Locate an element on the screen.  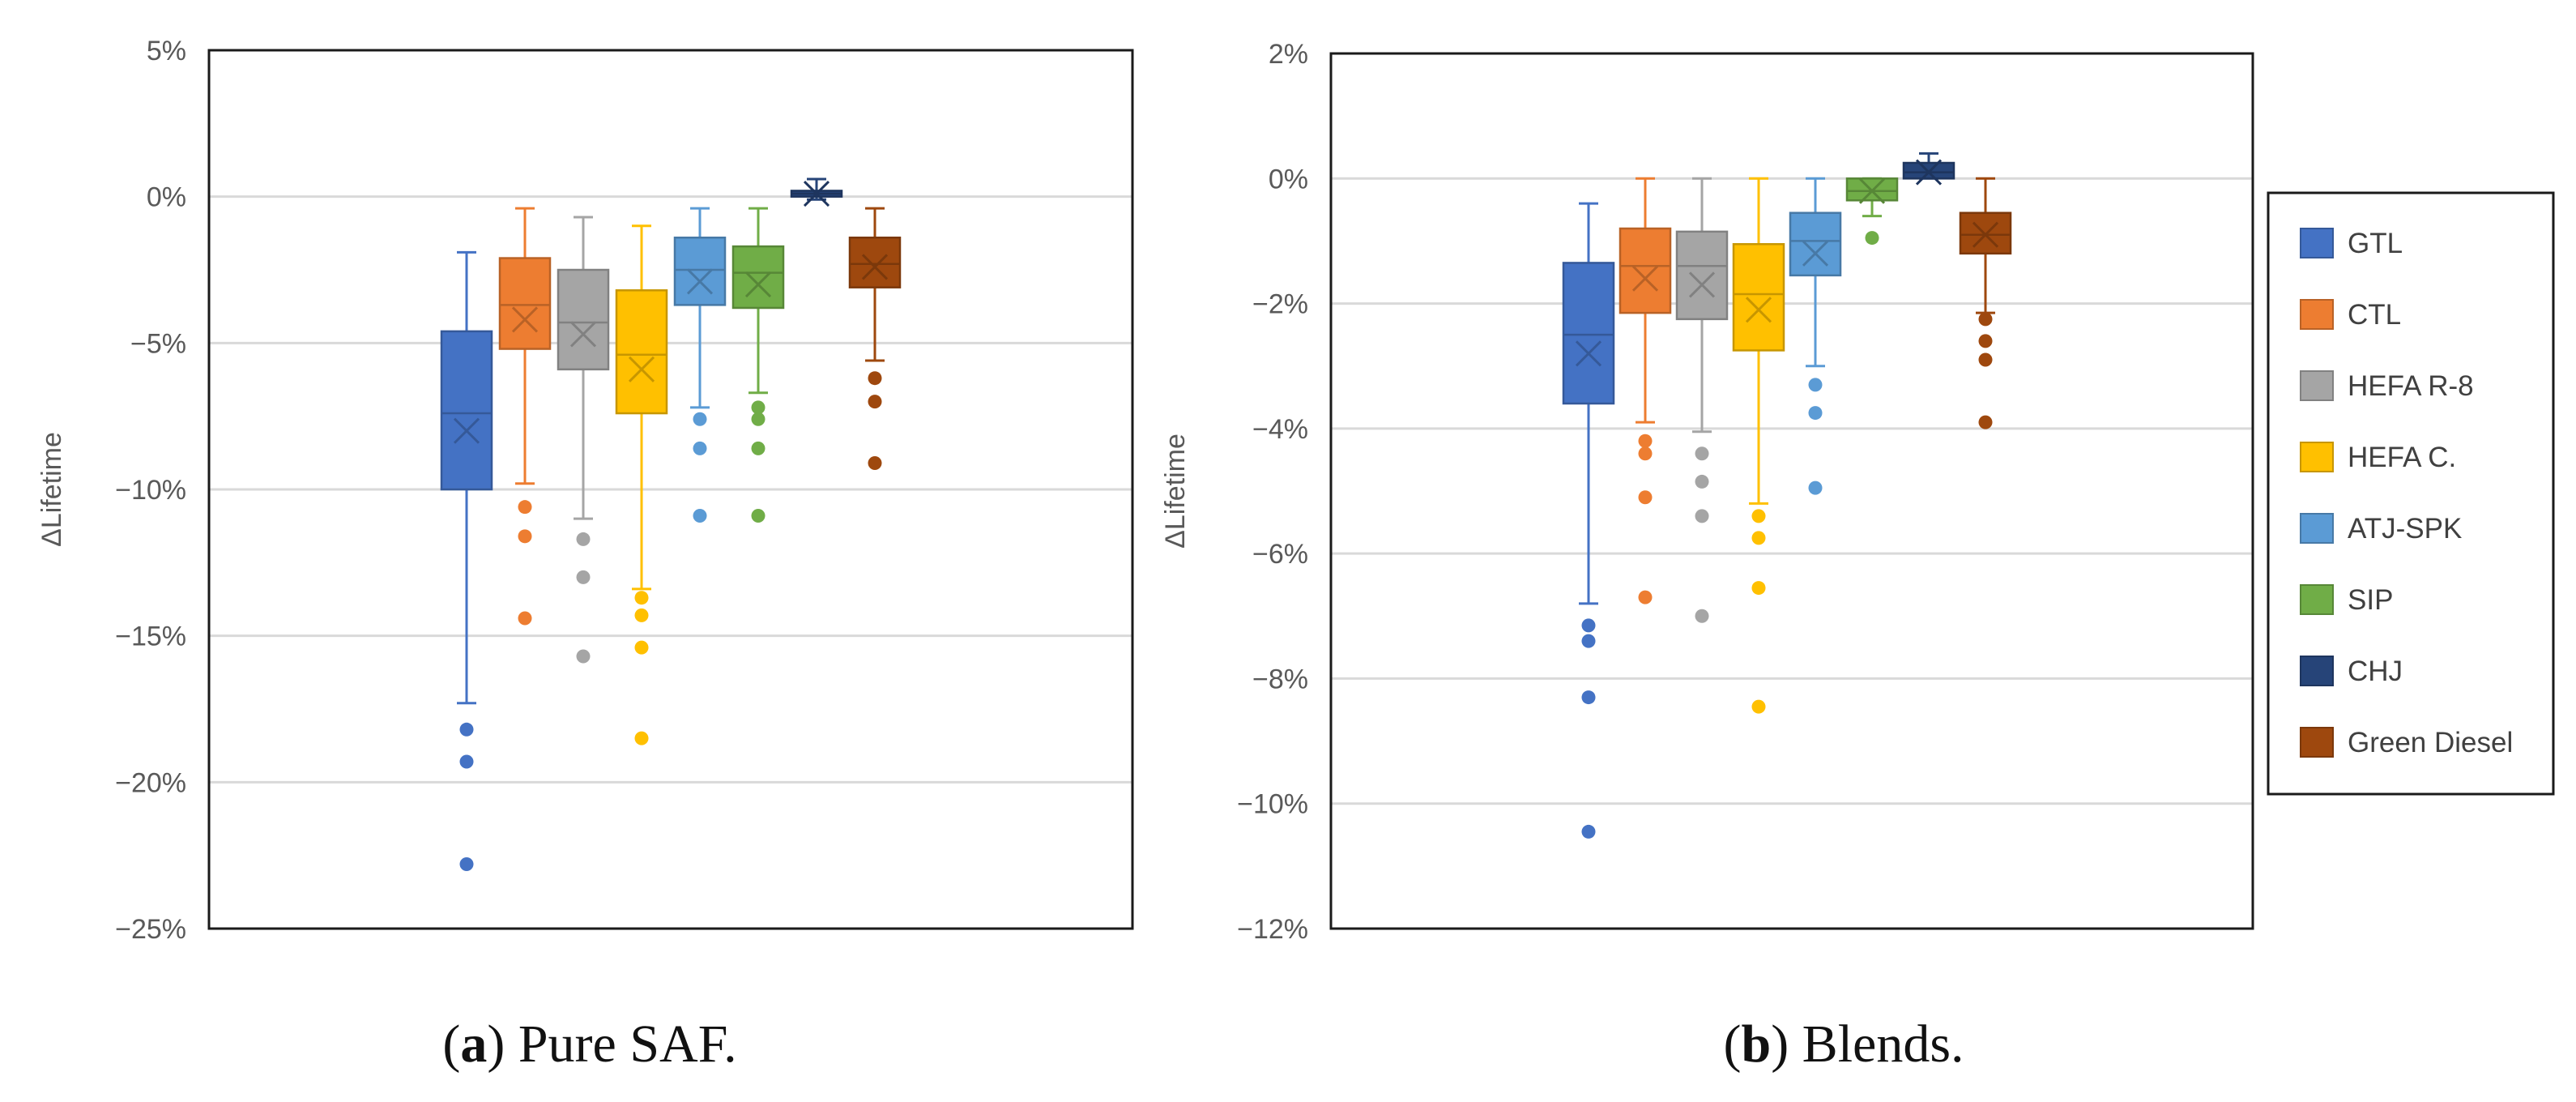
y-tick-label: −6% is located at coordinates (1280, 554).